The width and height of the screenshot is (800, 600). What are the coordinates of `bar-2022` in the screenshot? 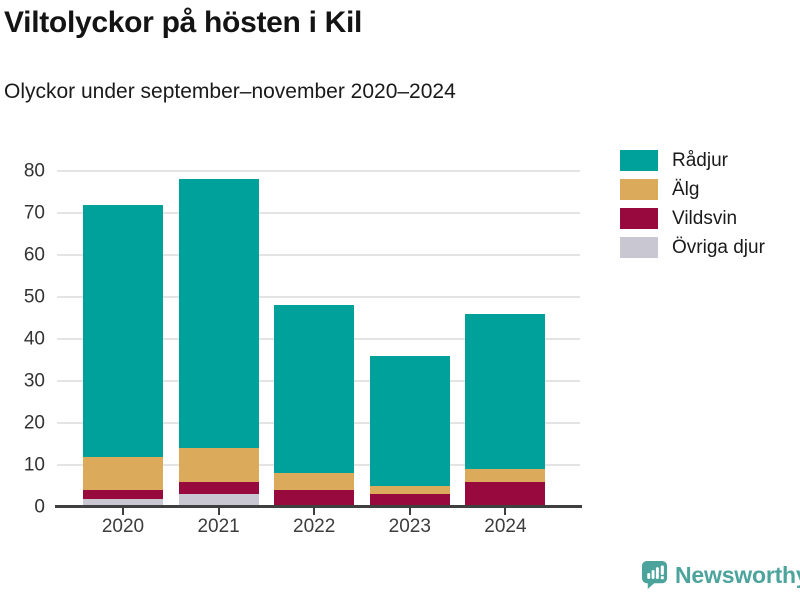 It's located at (314, 334).